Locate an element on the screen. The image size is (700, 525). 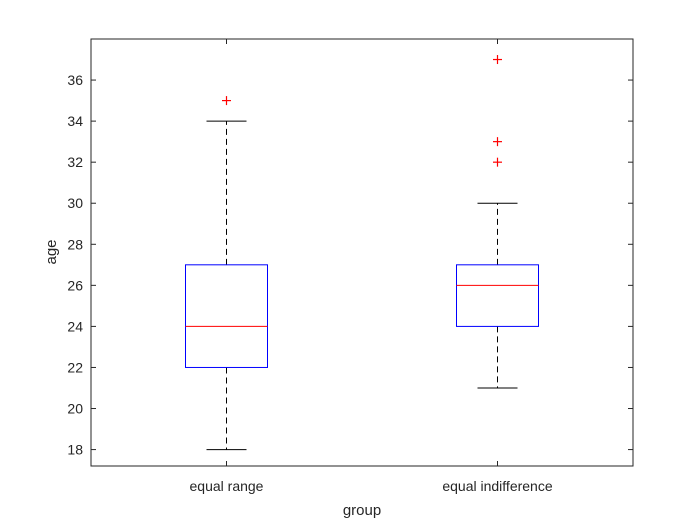
y-axis-label: age is located at coordinates (51, 251).